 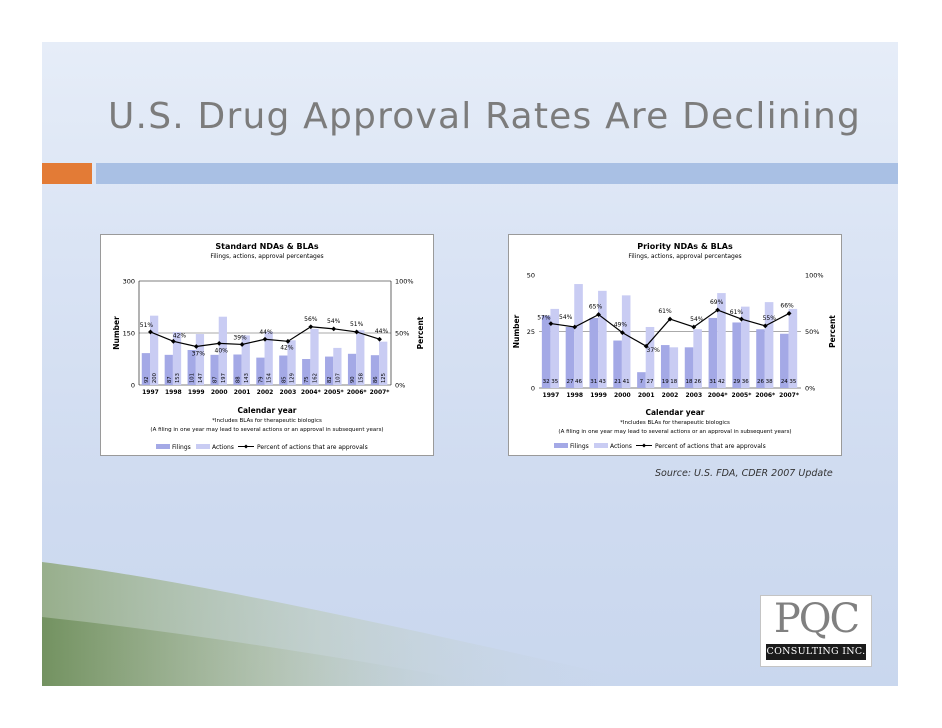 I want to click on x-tick-label: 1999, so click(x=196, y=392).